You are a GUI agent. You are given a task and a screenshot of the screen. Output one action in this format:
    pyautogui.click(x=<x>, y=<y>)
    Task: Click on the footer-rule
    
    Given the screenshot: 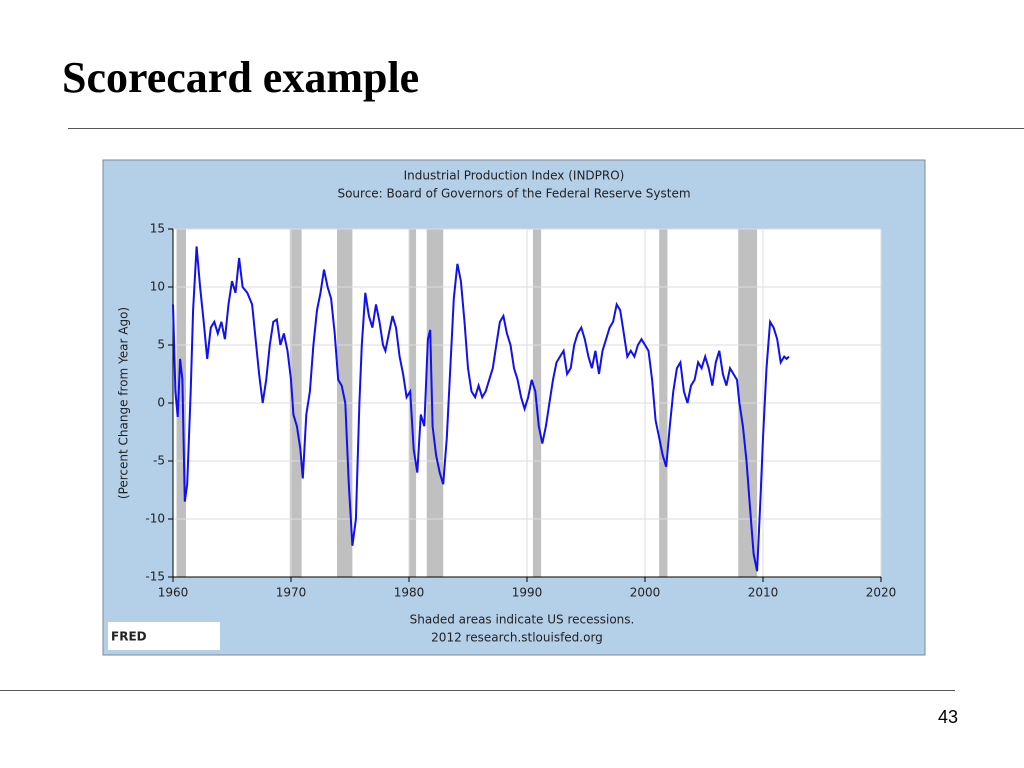 What is the action you would take?
    pyautogui.click(x=477, y=690)
    